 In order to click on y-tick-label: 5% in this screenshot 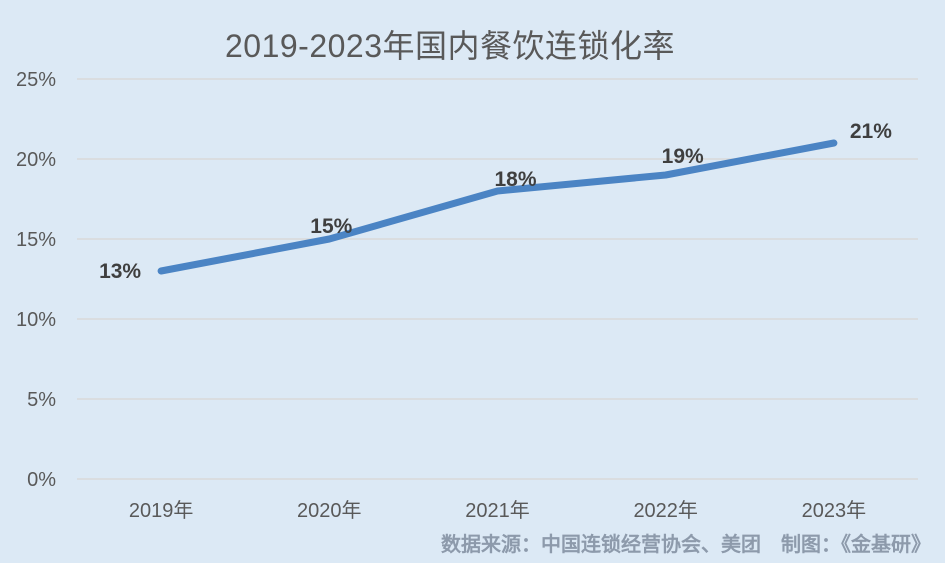, I will do `click(41, 400)`.